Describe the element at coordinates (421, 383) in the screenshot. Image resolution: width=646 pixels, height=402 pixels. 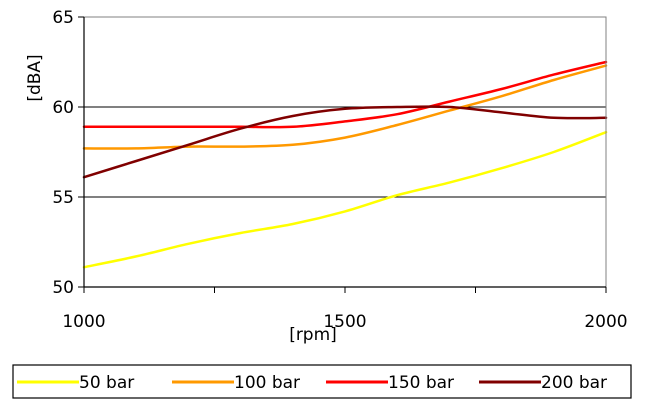
I see `legend-label-150-bar: 150 bar` at that location.